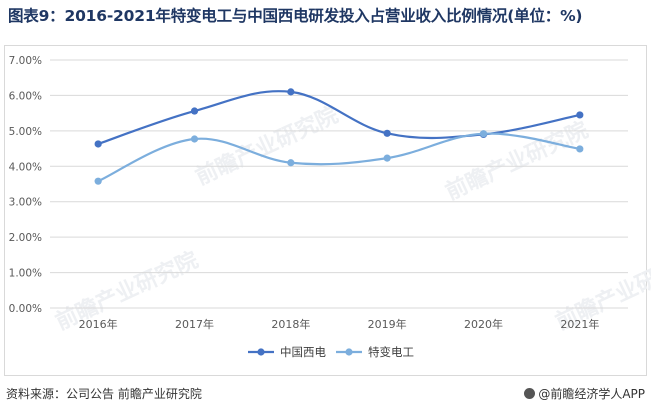 Image resolution: width=651 pixels, height=413 pixels. Describe the element at coordinates (104, 394) in the screenshot. I see `source-note: 资料来源：公司公告 前瞻产业研究院` at that location.